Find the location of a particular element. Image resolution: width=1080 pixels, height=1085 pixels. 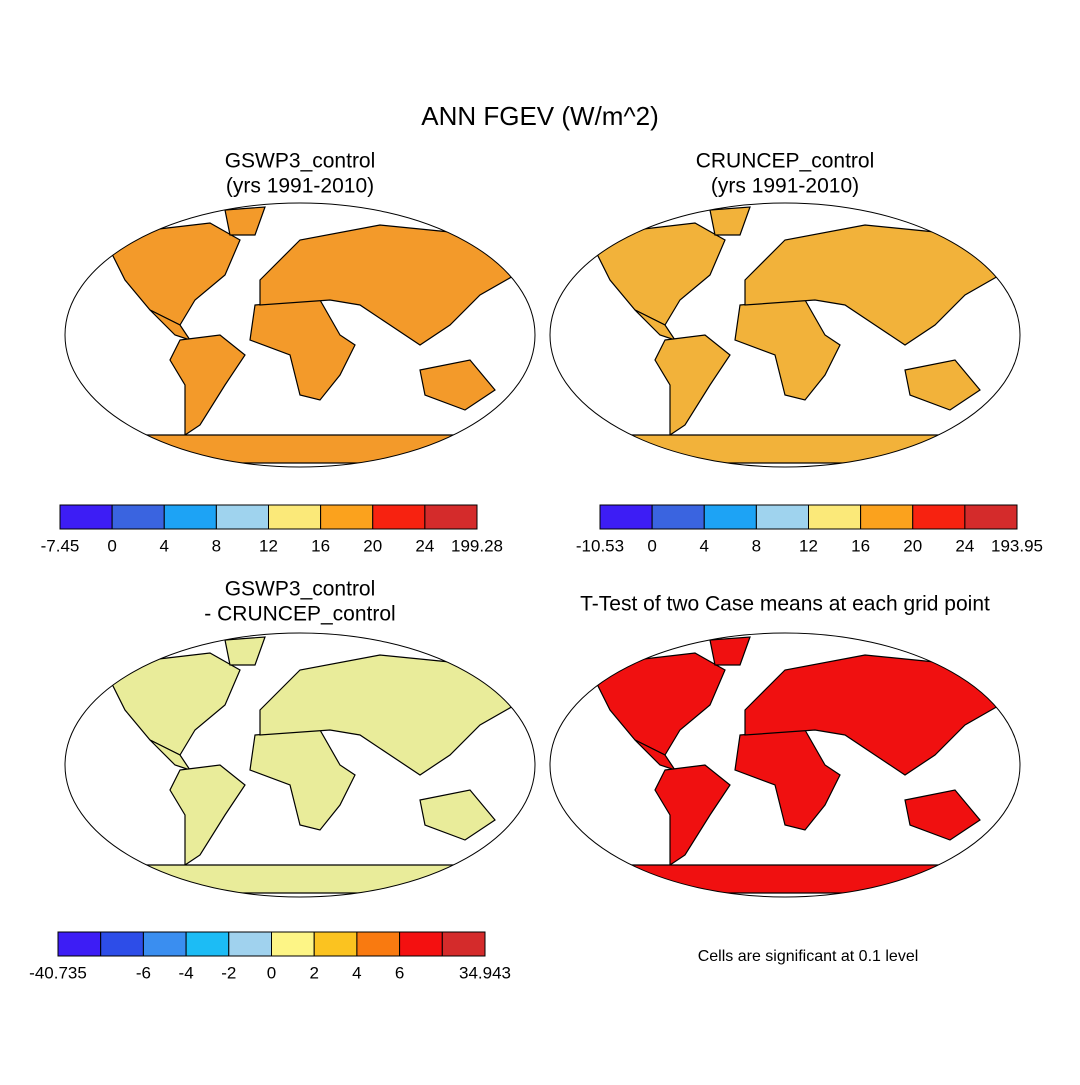

colorbar-label: -10.53 is located at coordinates (600, 545).